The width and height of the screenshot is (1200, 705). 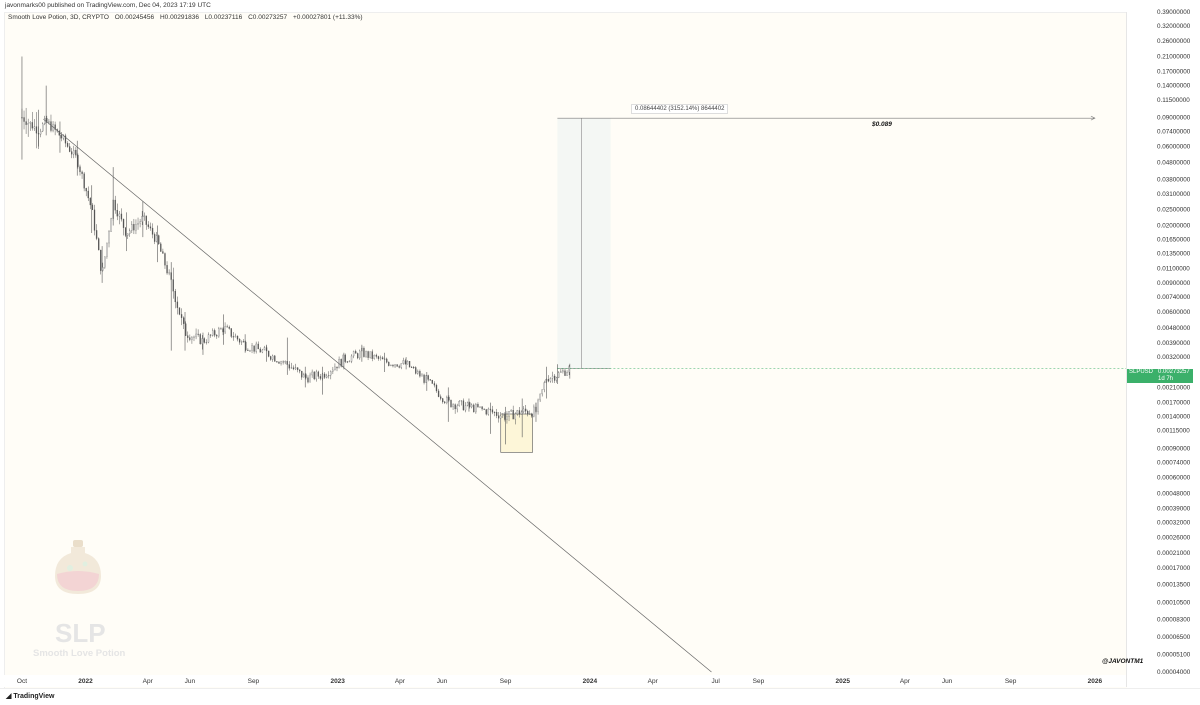 I want to click on price-tick-label: 0.26000000, so click(x=1174, y=41).